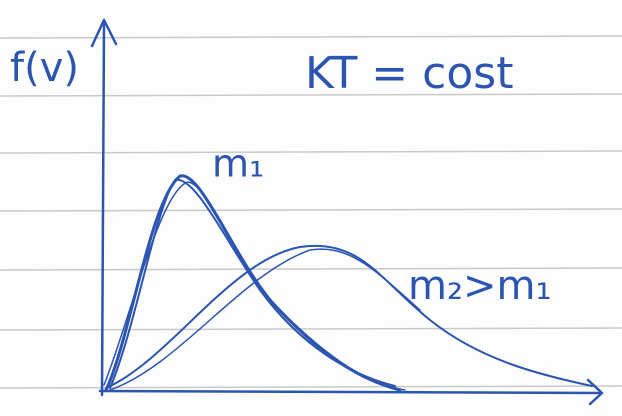  What do you see at coordinates (44, 68) in the screenshot?
I see `y-axis-label: f(v)` at bounding box center [44, 68].